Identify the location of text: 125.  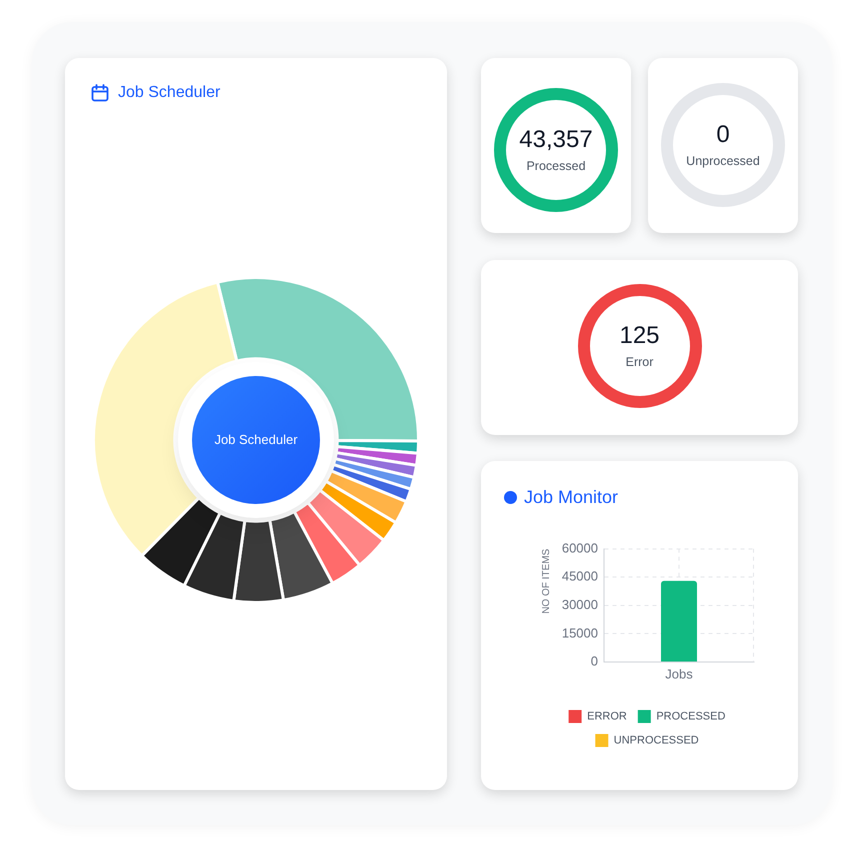
(639, 336).